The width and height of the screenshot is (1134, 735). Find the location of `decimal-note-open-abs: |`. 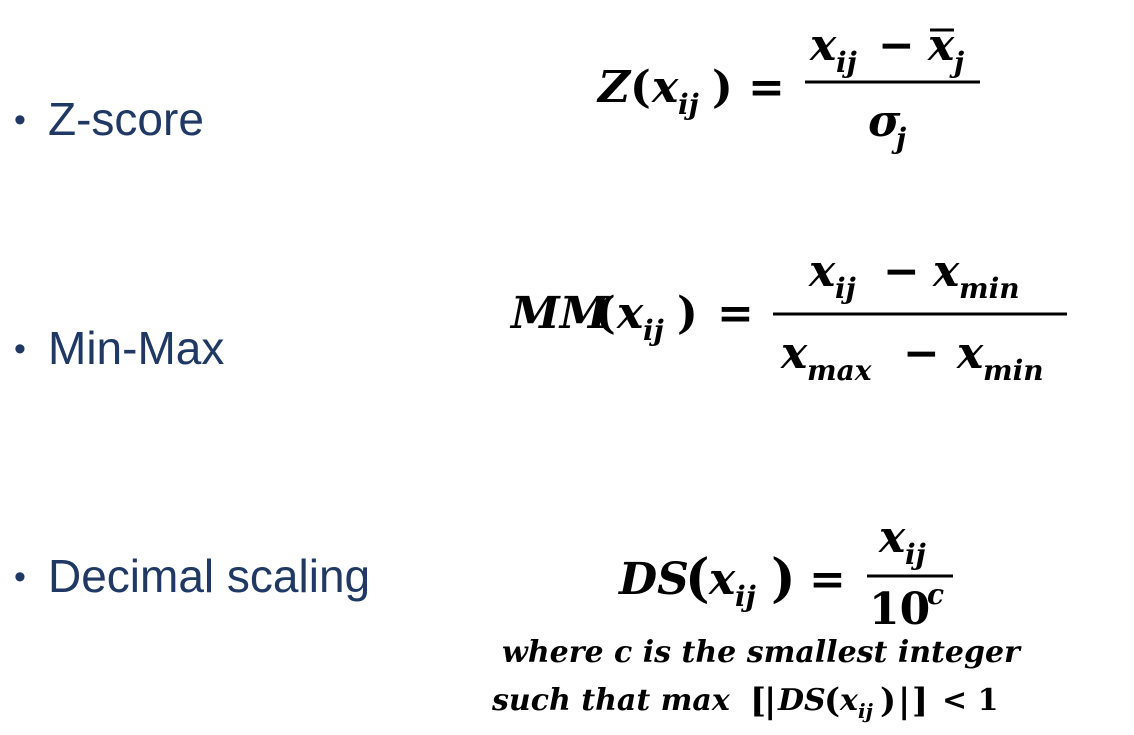

decimal-note-open-abs: | is located at coordinates (770, 701).